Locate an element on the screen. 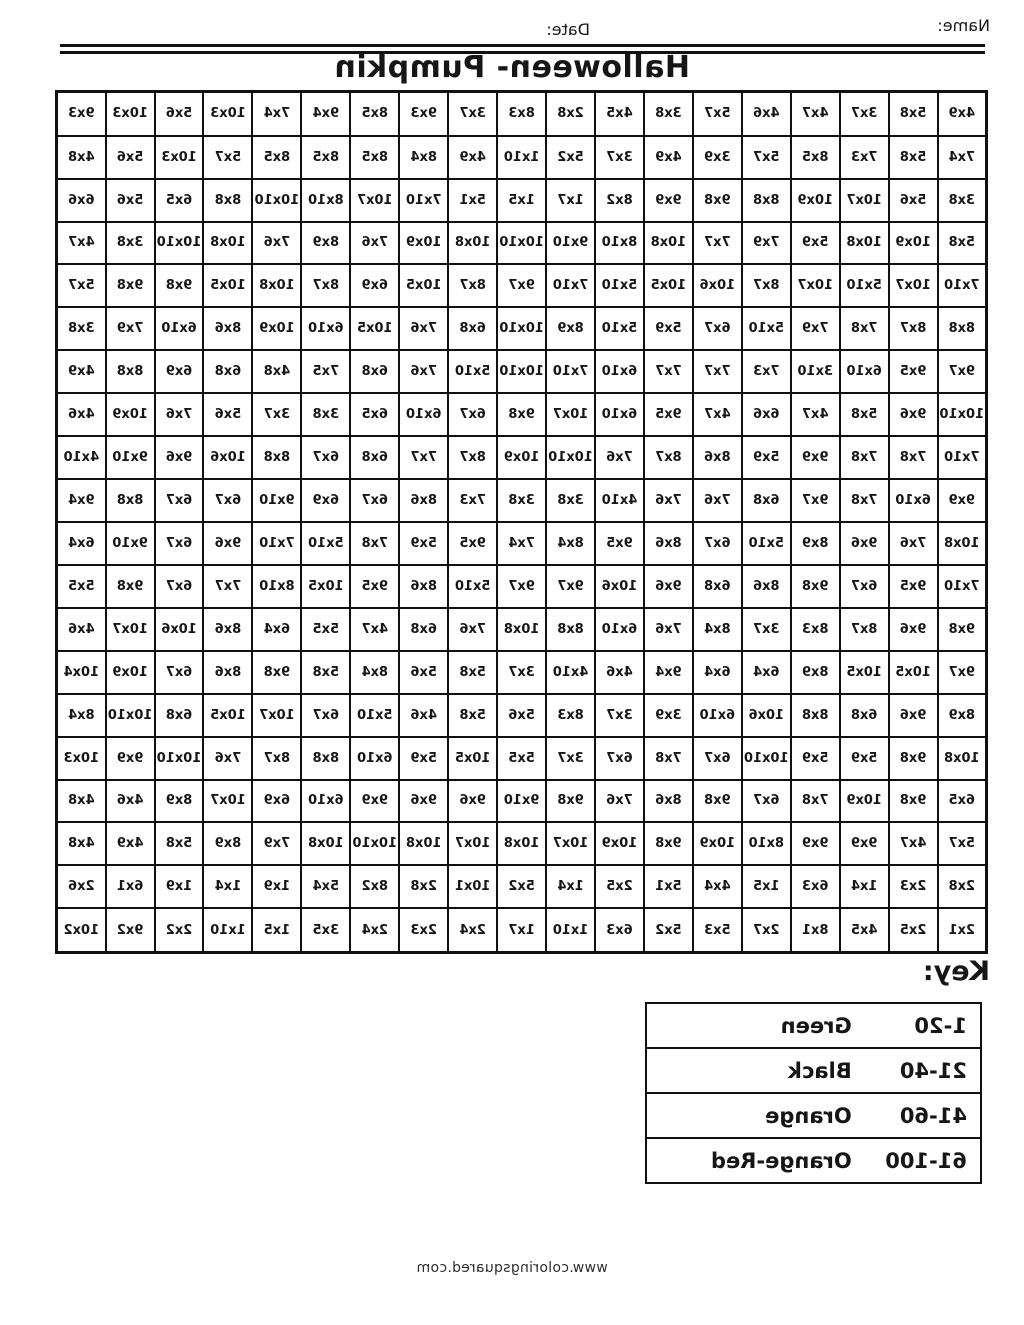 This screenshot has width=1024, height=1325. grid-cell: 1x9 is located at coordinates (277, 887).